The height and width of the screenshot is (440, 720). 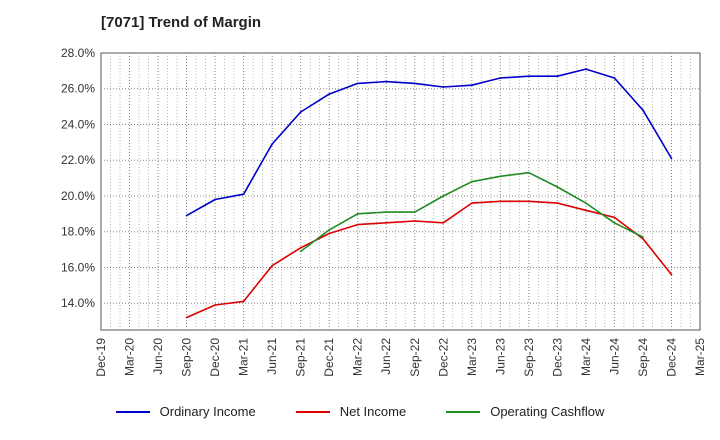 I want to click on legend-item-ordinary-income: Ordinary Income, so click(x=185, y=411).